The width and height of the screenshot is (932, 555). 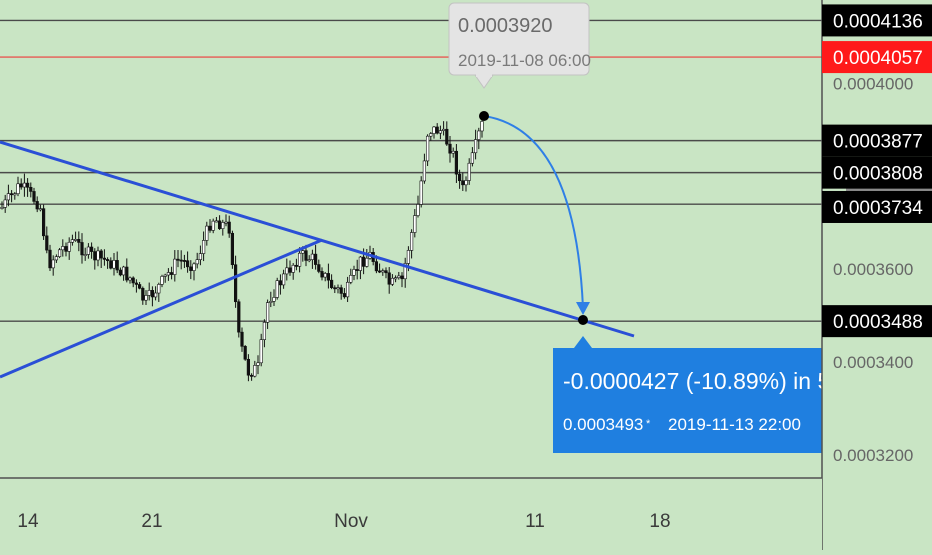 I want to click on top-price-tooltip: 0.0003920 2019-11-08 06:00, so click(x=519, y=45).